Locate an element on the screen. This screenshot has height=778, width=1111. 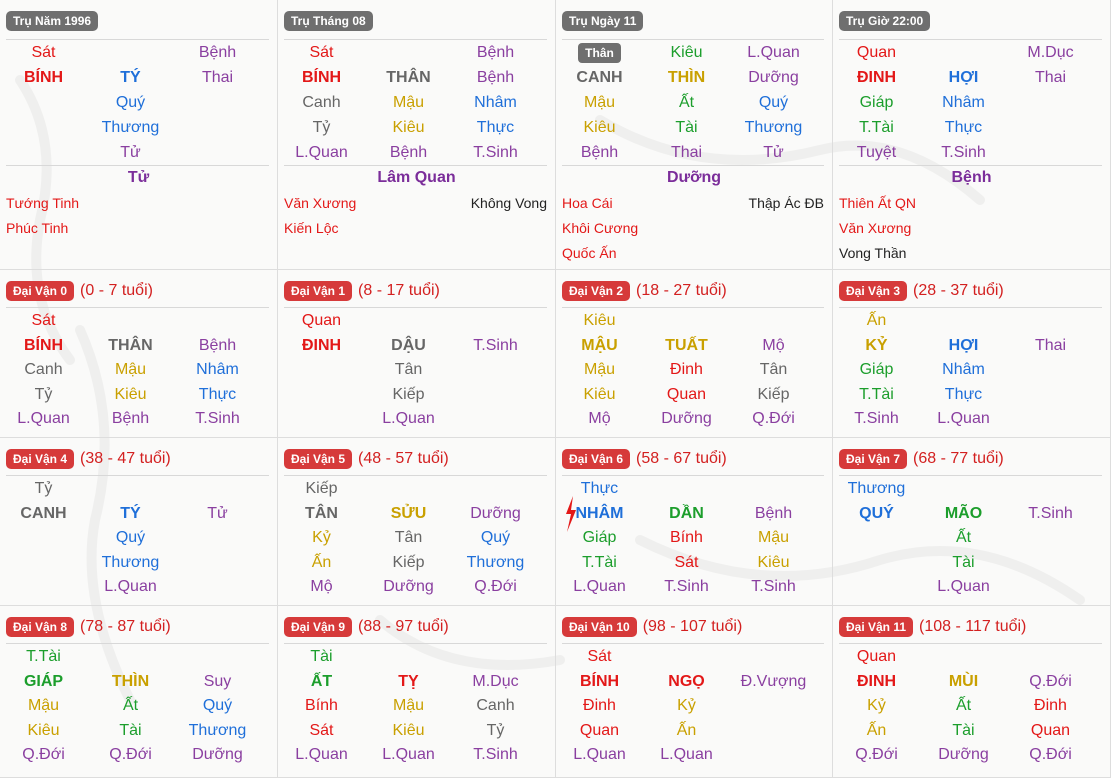
dai-van-badge: Đại Vận 10 is located at coordinates (599, 626).